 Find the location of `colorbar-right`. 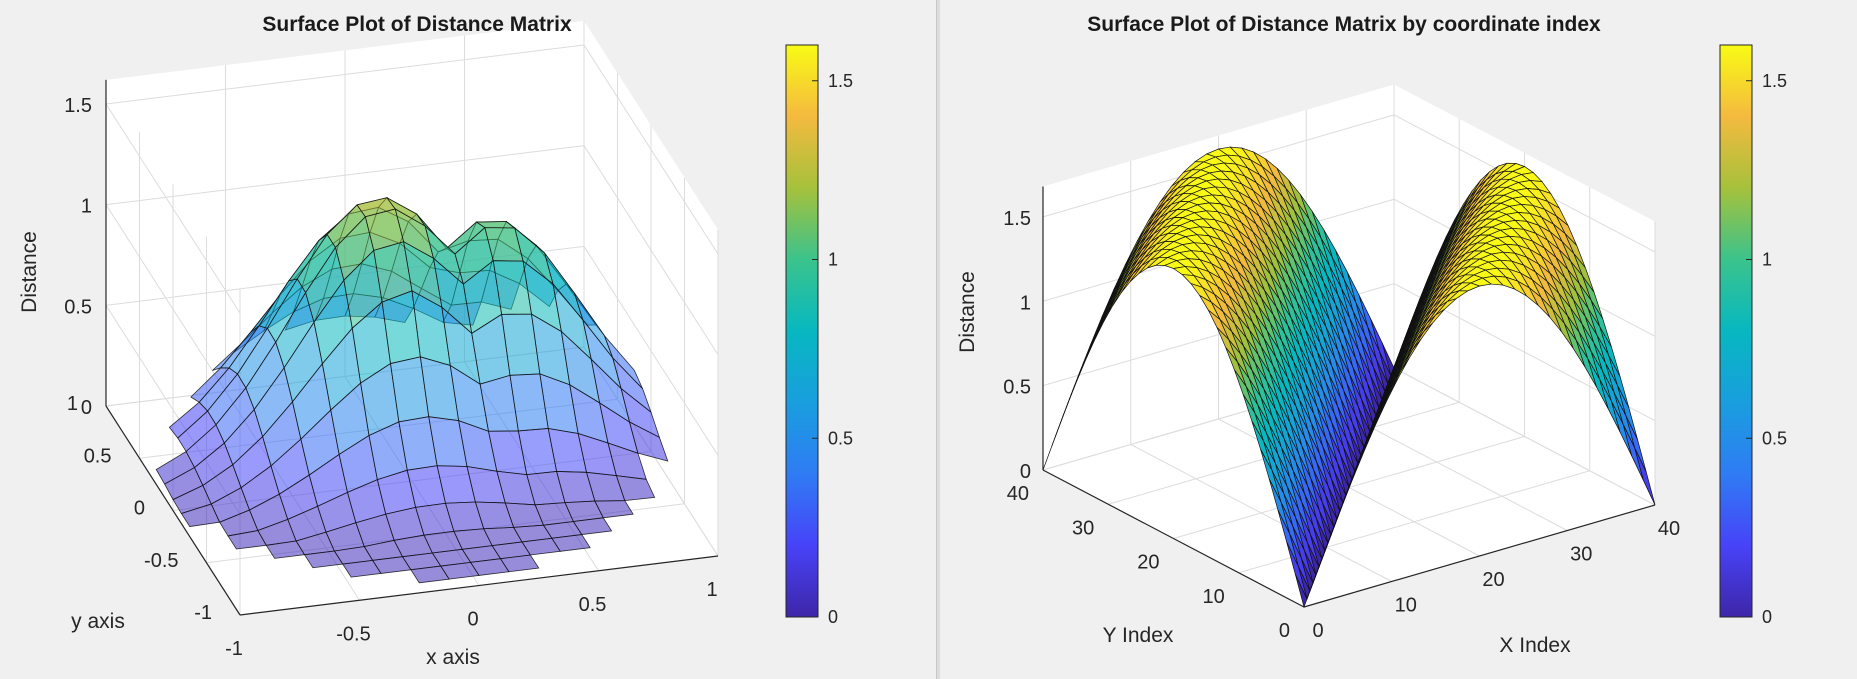

colorbar-right is located at coordinates (1736, 331).